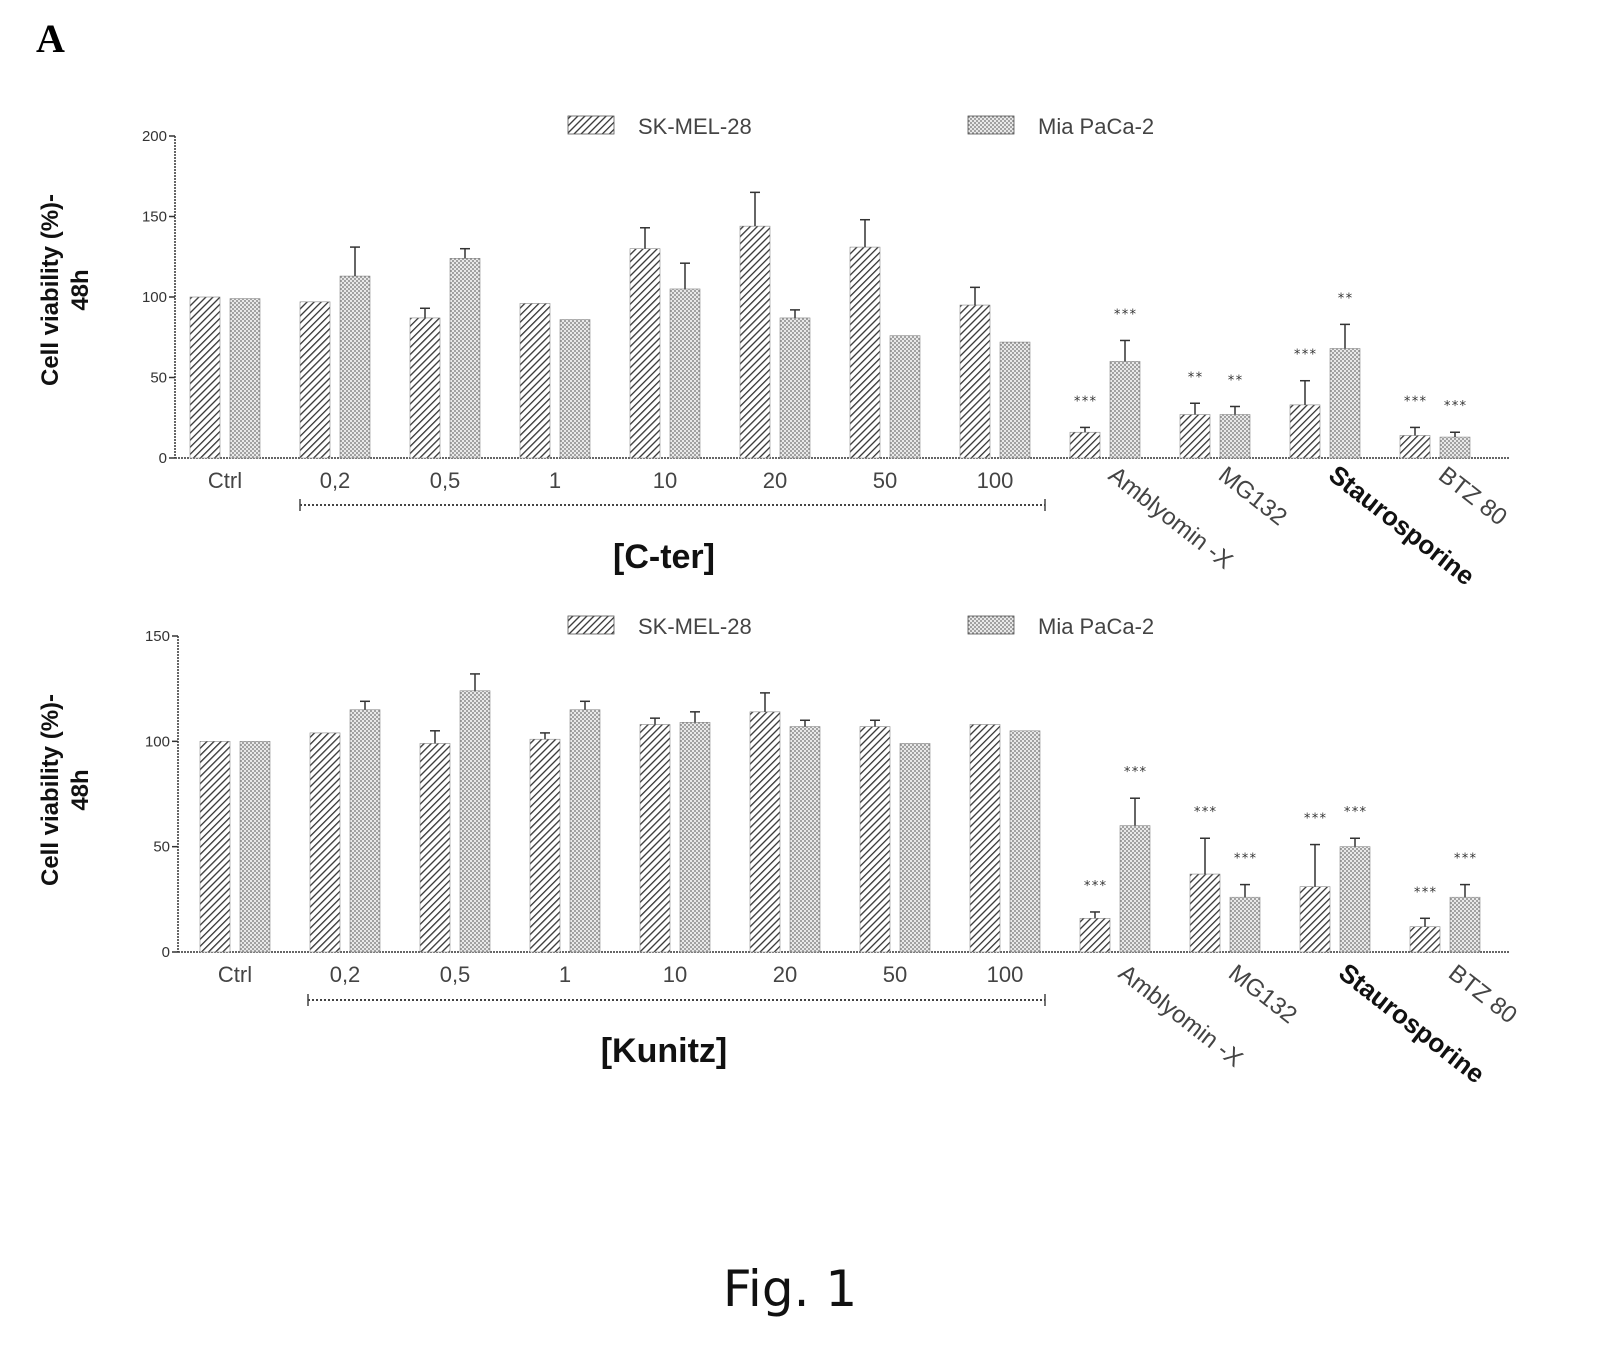 This screenshot has width=1601, height=1364. I want to click on group-label: [C-ter], so click(664, 557).